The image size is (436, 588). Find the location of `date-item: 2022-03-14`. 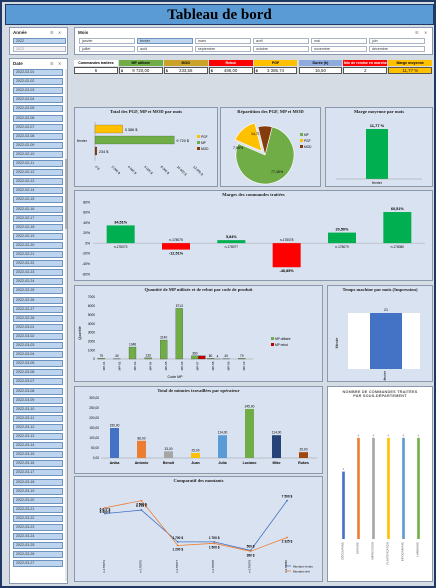

date-item: 2022-03-14 is located at coordinates (38, 446).